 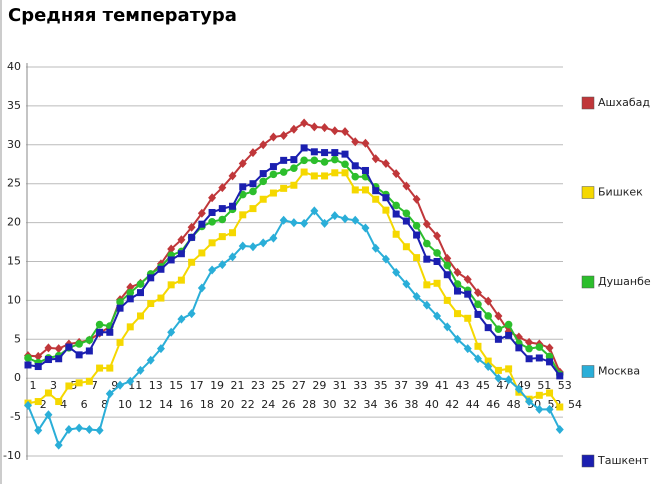 What do you see at coordinates (12, 455) in the screenshot?
I see `y-tick-label: -10` at bounding box center [12, 455].